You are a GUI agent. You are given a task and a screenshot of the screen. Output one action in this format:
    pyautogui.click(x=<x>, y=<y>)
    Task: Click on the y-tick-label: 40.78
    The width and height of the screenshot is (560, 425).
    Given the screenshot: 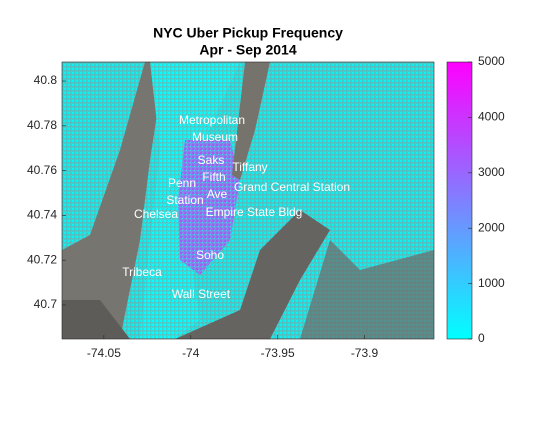 What is the action you would take?
    pyautogui.click(x=42, y=125)
    